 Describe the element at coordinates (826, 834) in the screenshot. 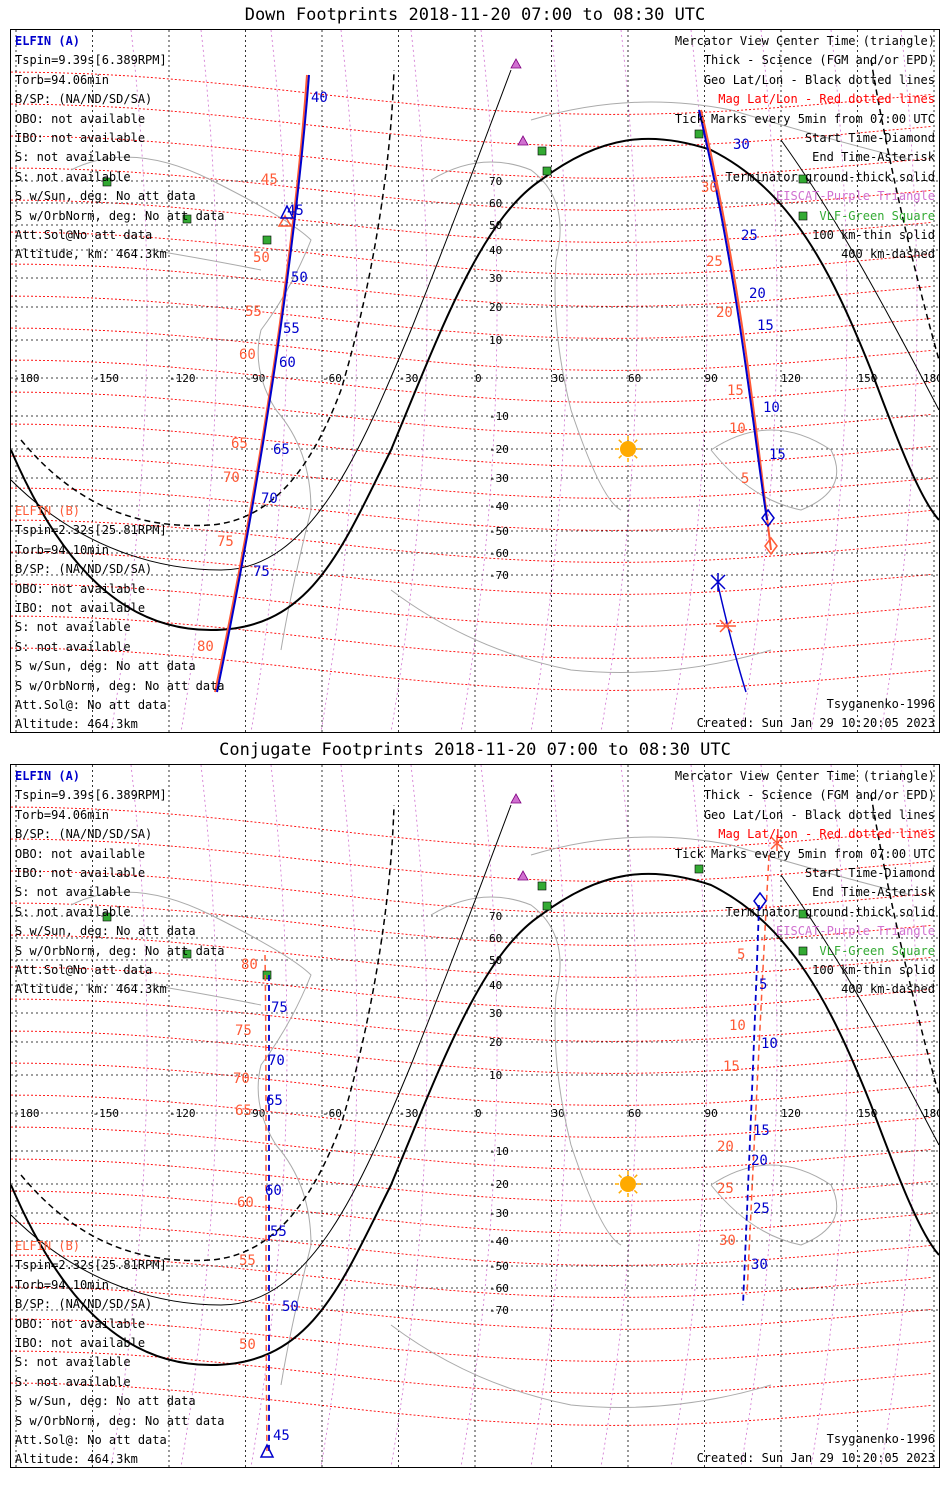

I see `legend-entry: Mag Lat/Lon - Red dotted lines` at that location.